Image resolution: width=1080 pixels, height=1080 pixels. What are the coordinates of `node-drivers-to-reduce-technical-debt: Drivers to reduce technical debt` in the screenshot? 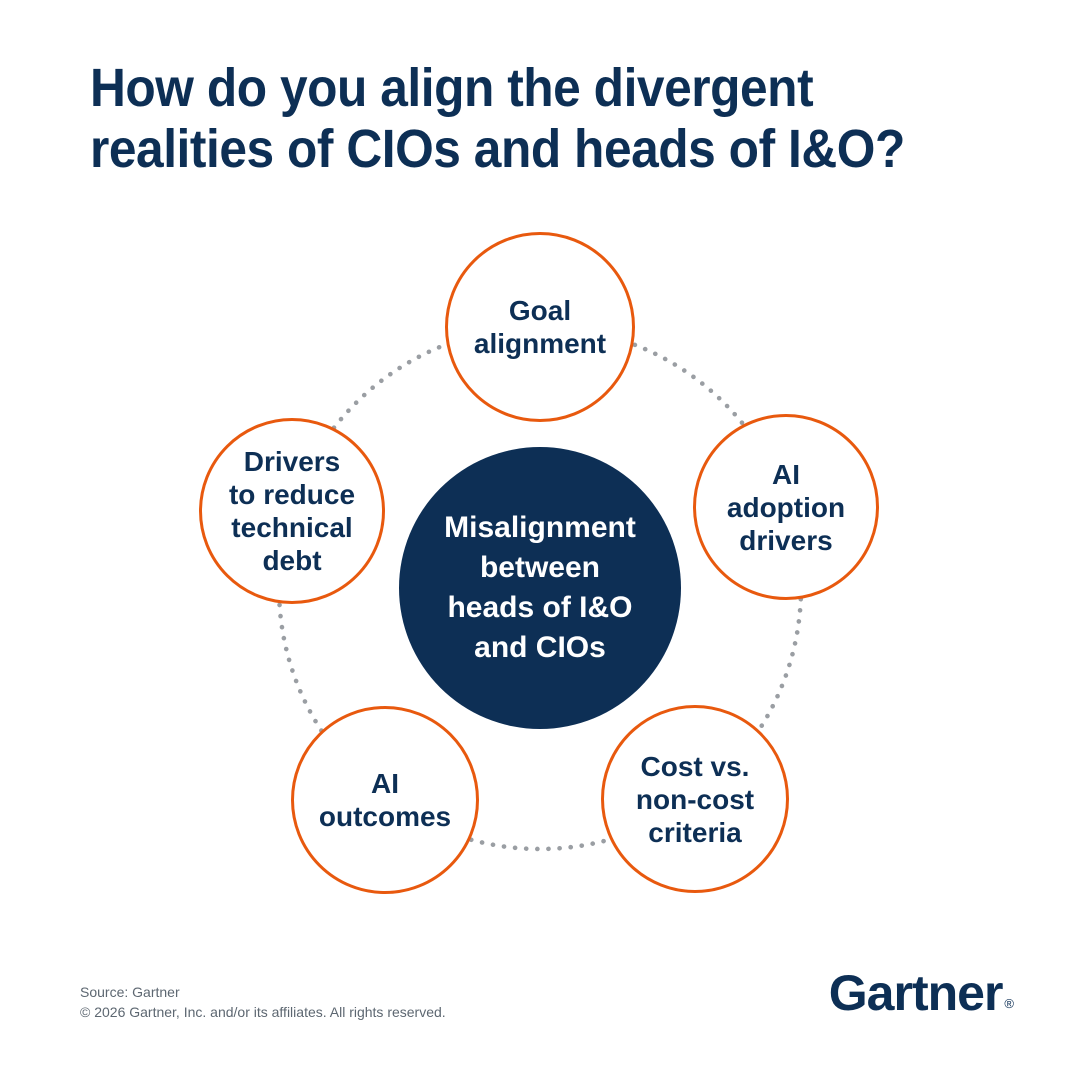 It's located at (292, 511).